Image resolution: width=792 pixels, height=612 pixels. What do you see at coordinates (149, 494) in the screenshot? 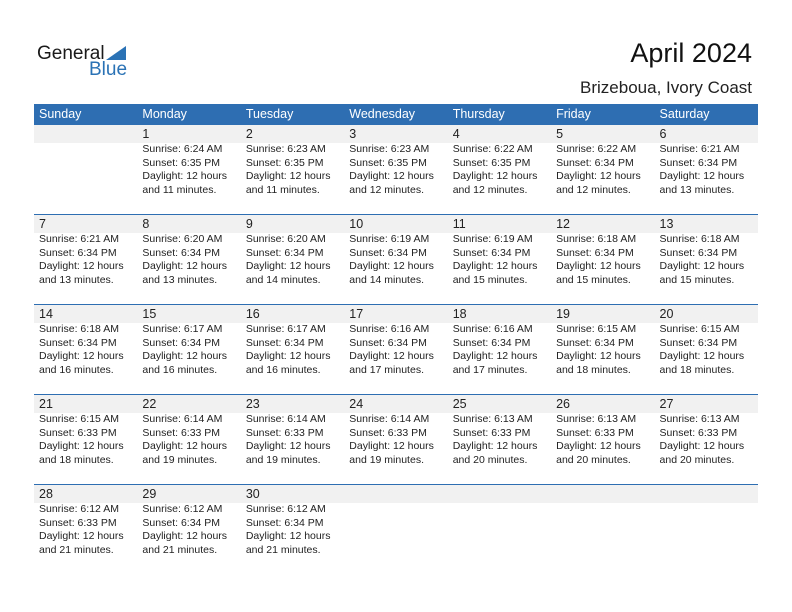
I see `day-number: 29` at bounding box center [149, 494].